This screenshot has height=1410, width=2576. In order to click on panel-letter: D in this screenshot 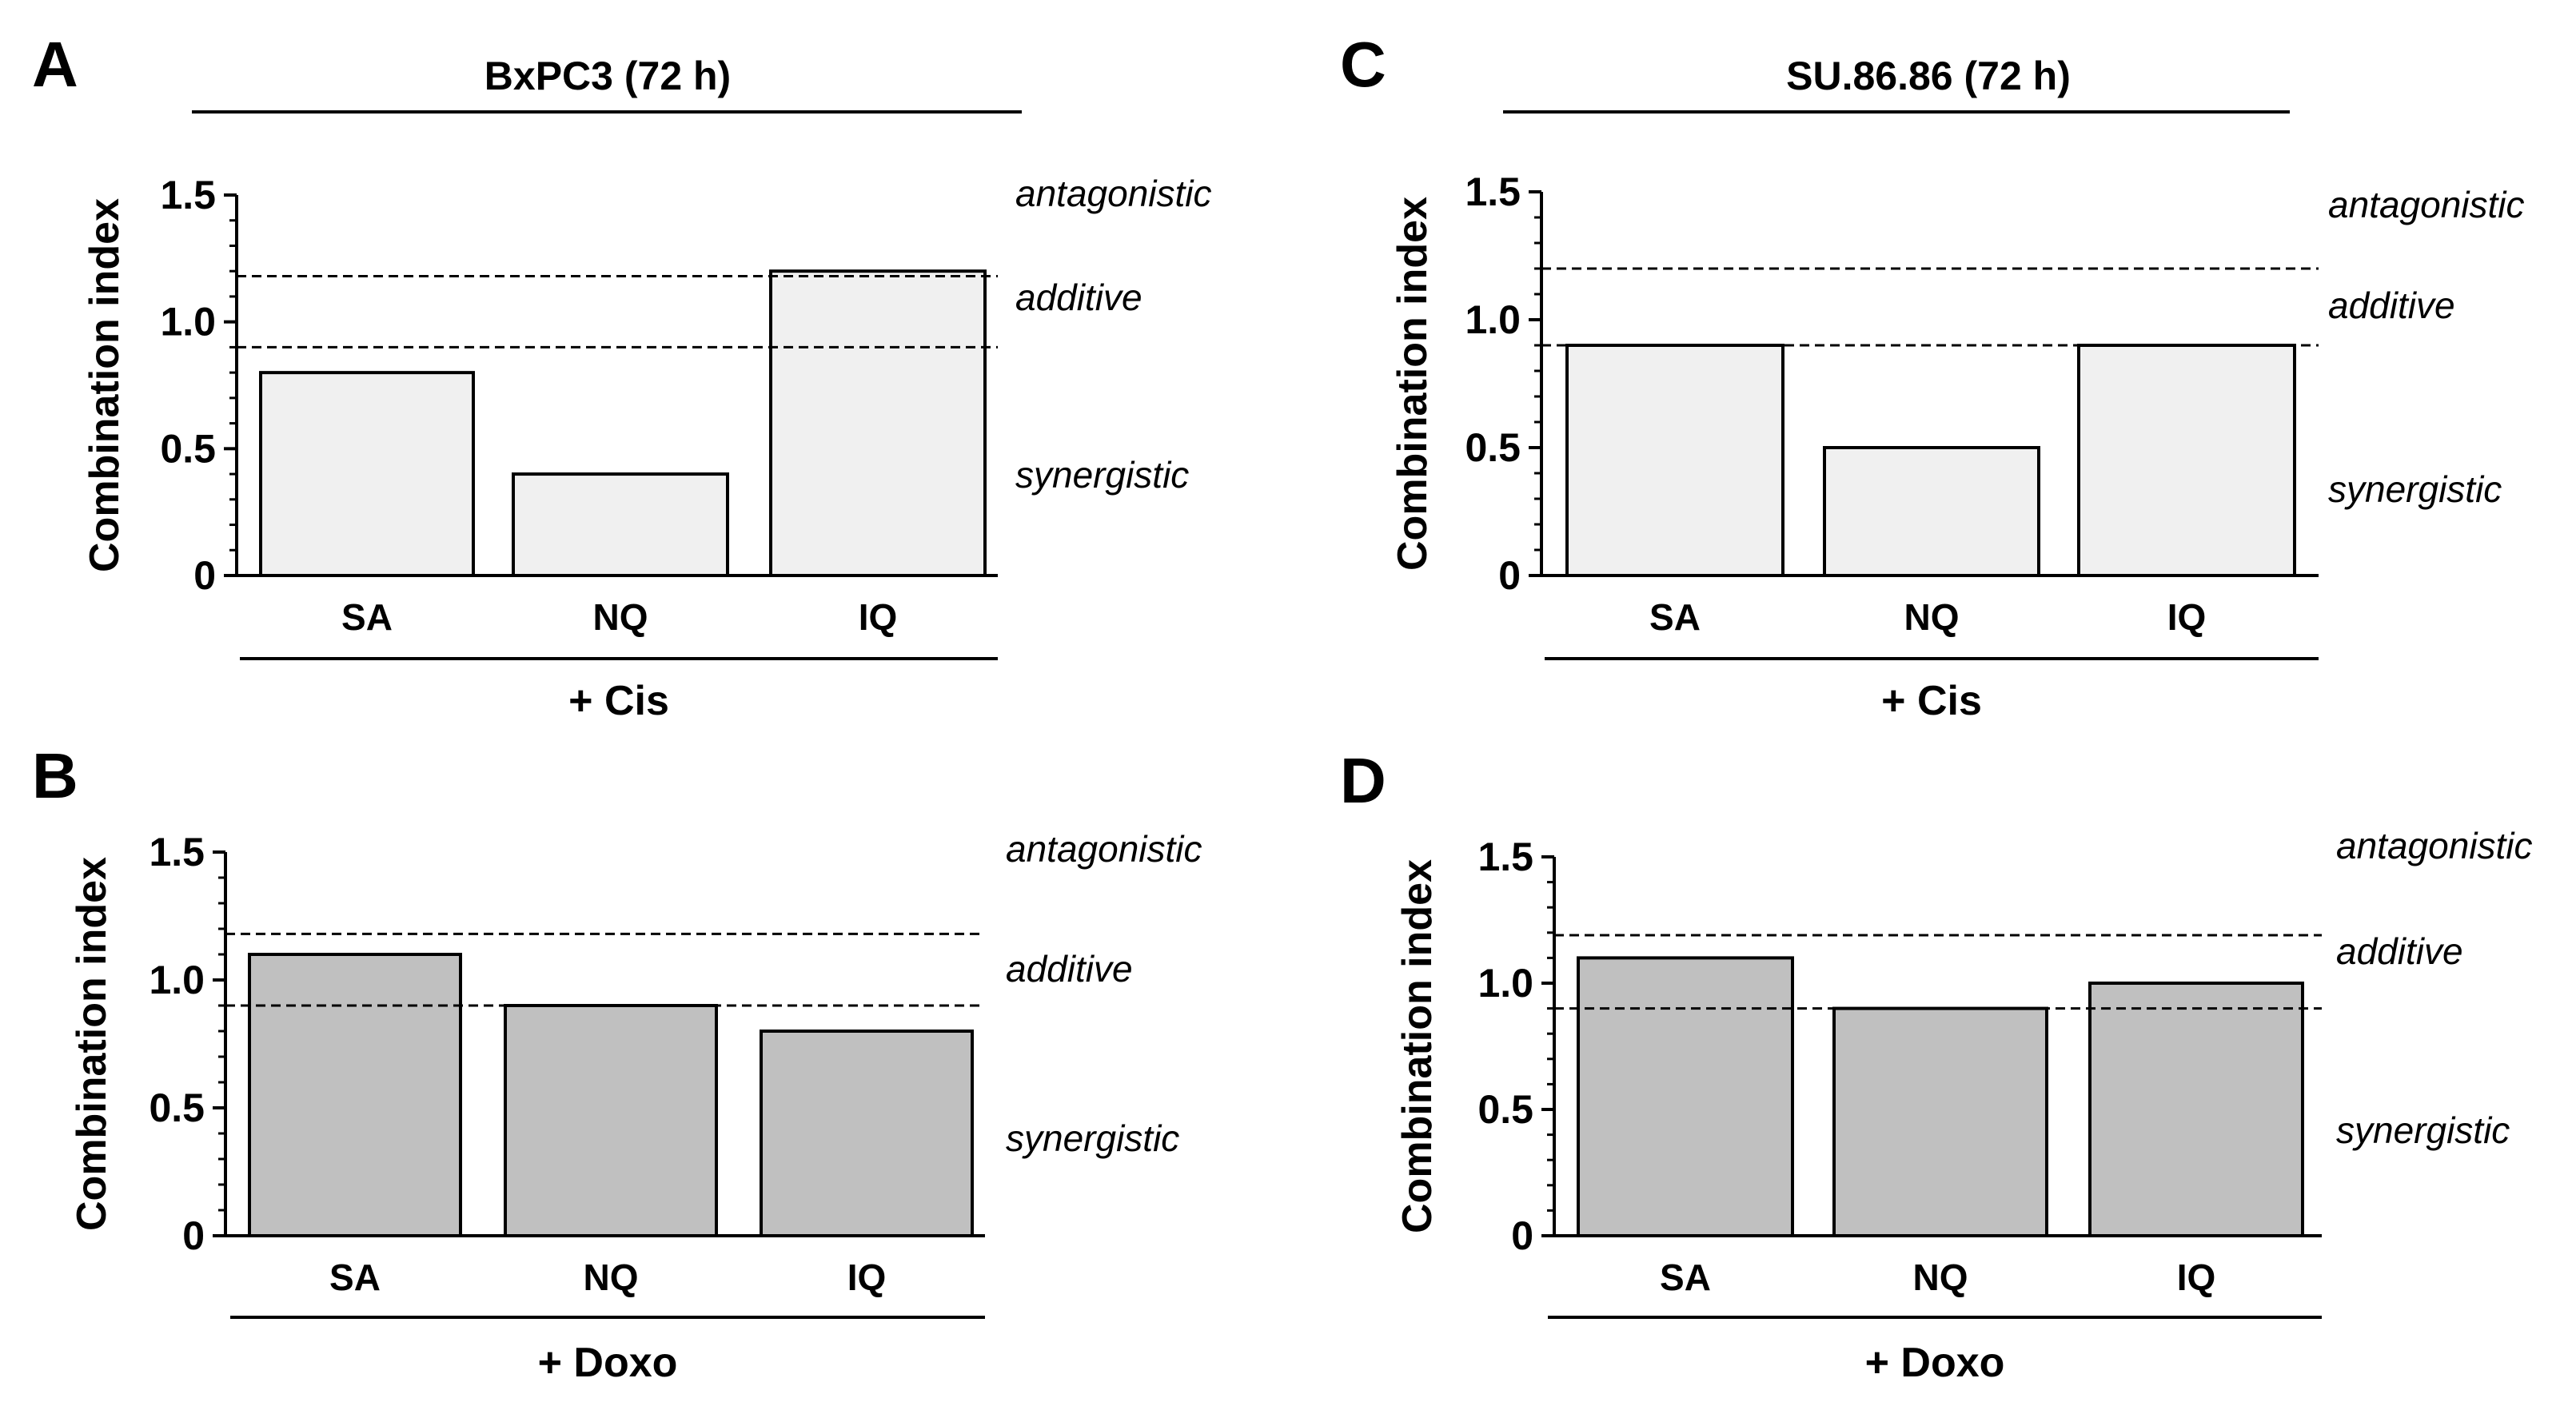, I will do `click(1363, 780)`.